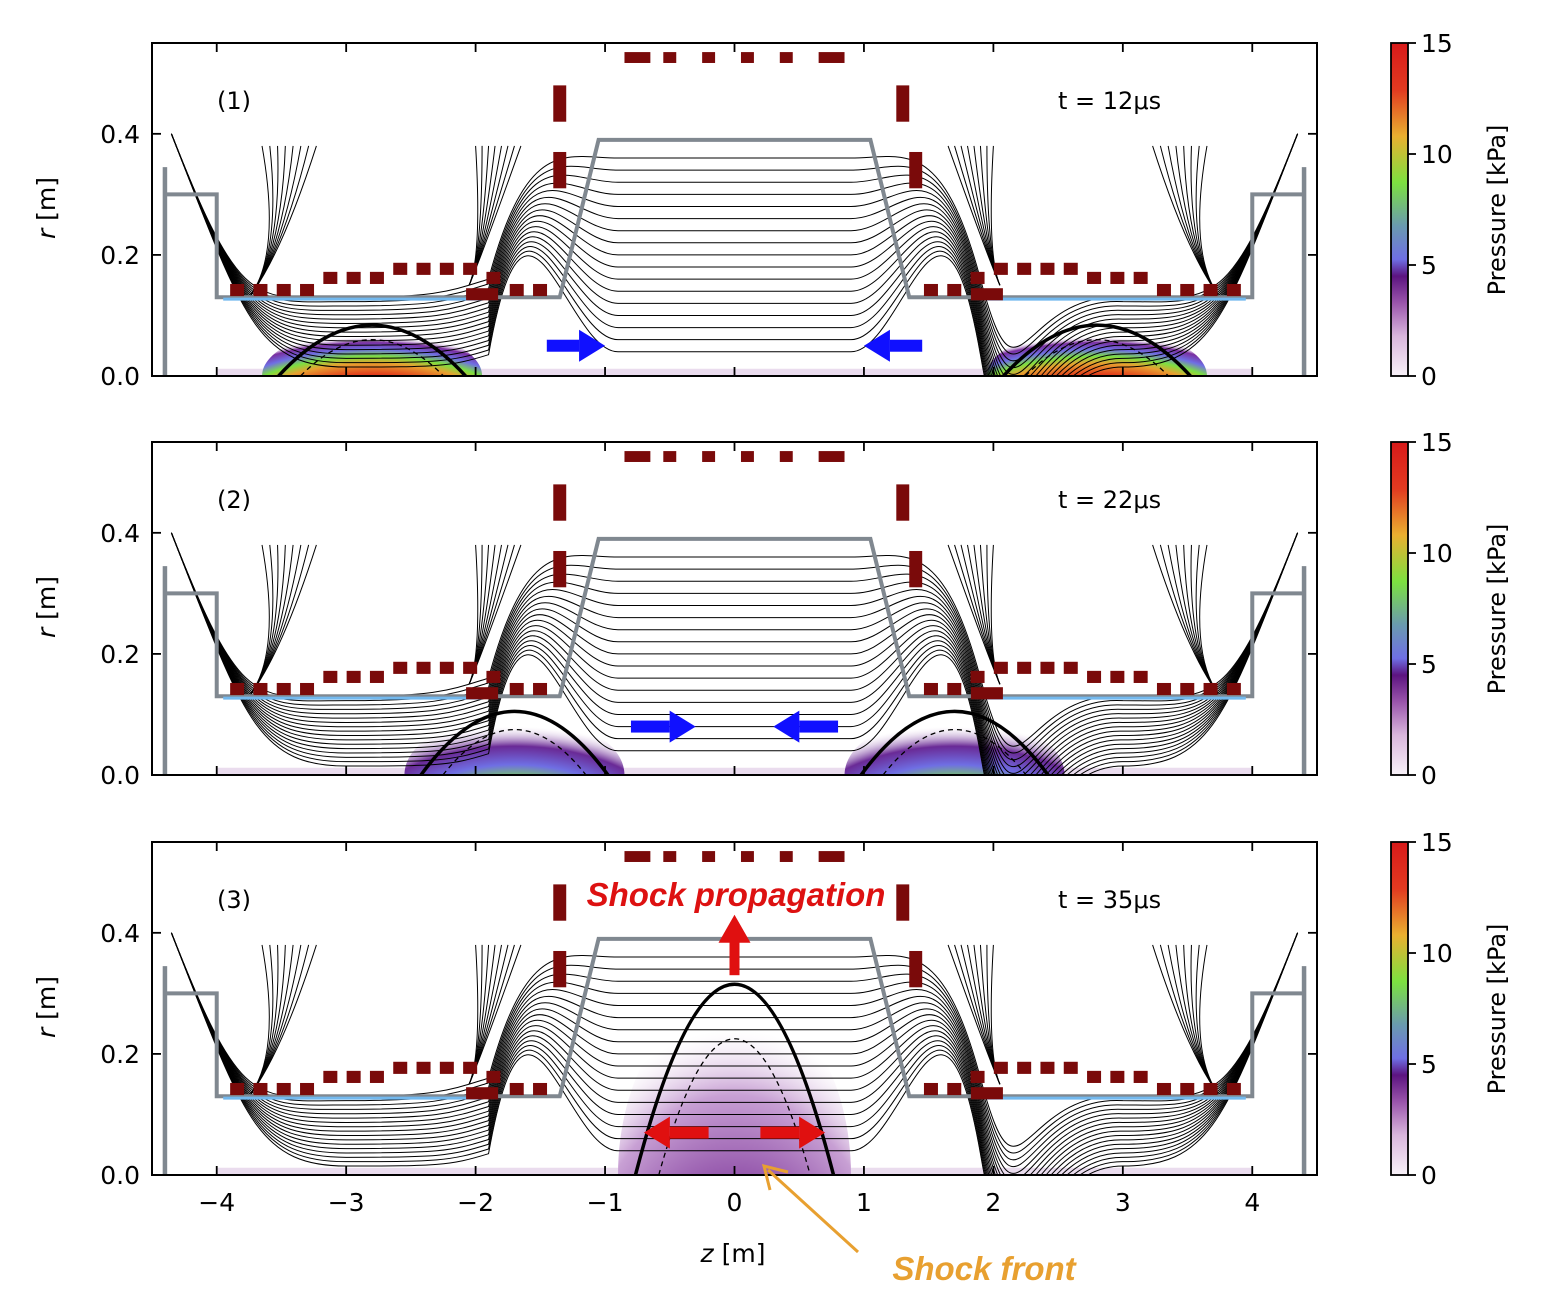  I want to click on shock-front-pointer, so click(810, 1208).